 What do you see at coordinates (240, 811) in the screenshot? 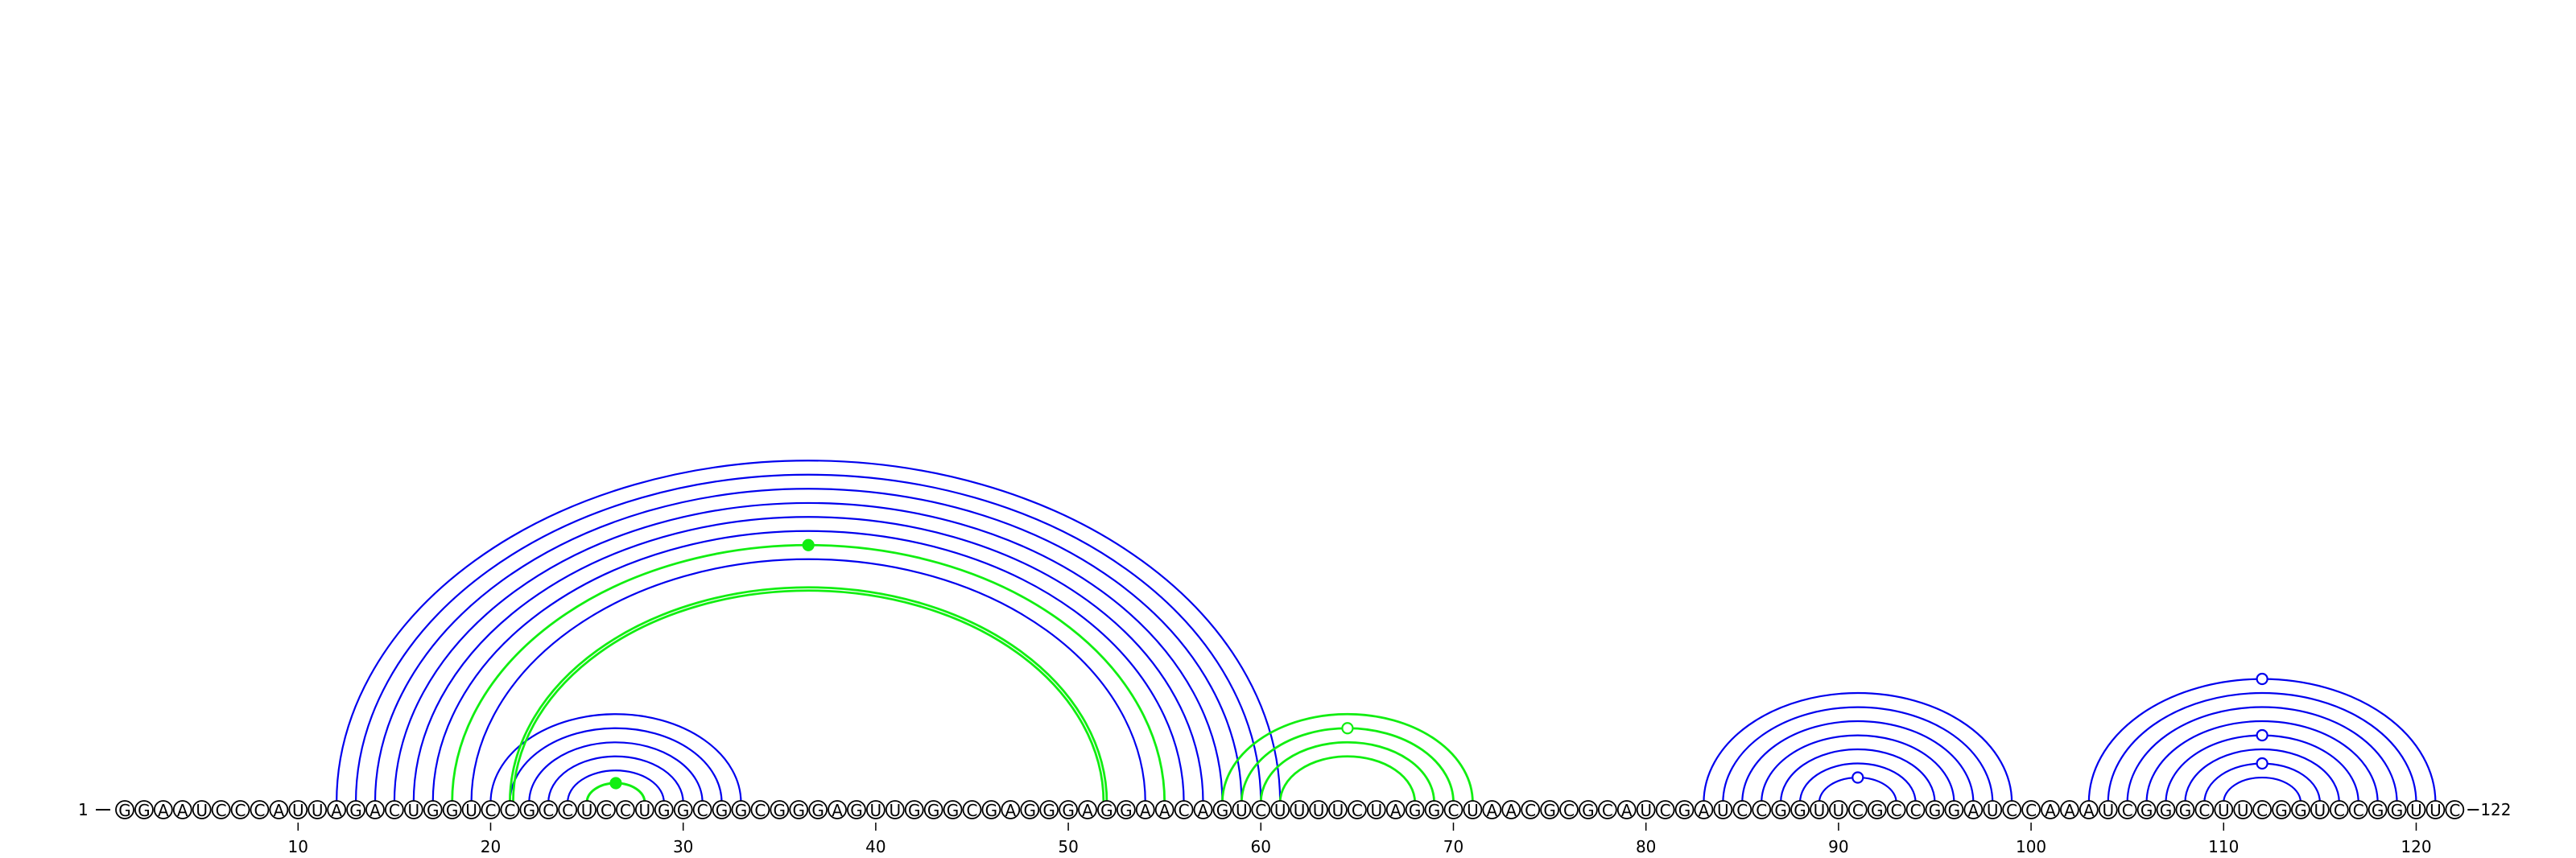
I see `nucleotide-letter-7: C` at bounding box center [240, 811].